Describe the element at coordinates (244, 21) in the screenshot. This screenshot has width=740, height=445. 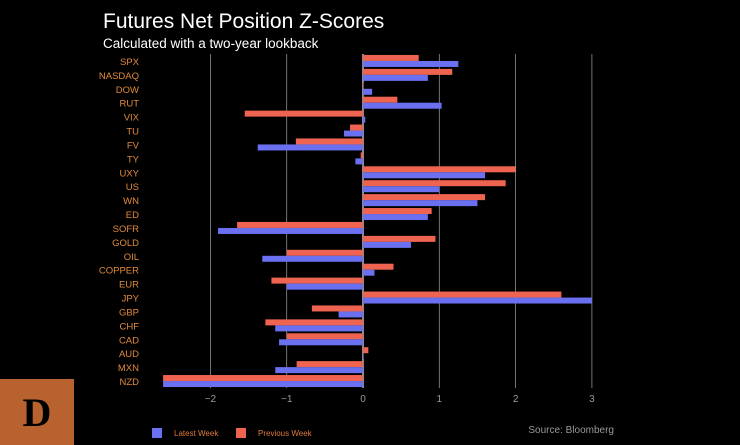
I see `chart-title: Futures Net Position Z-Scores` at that location.